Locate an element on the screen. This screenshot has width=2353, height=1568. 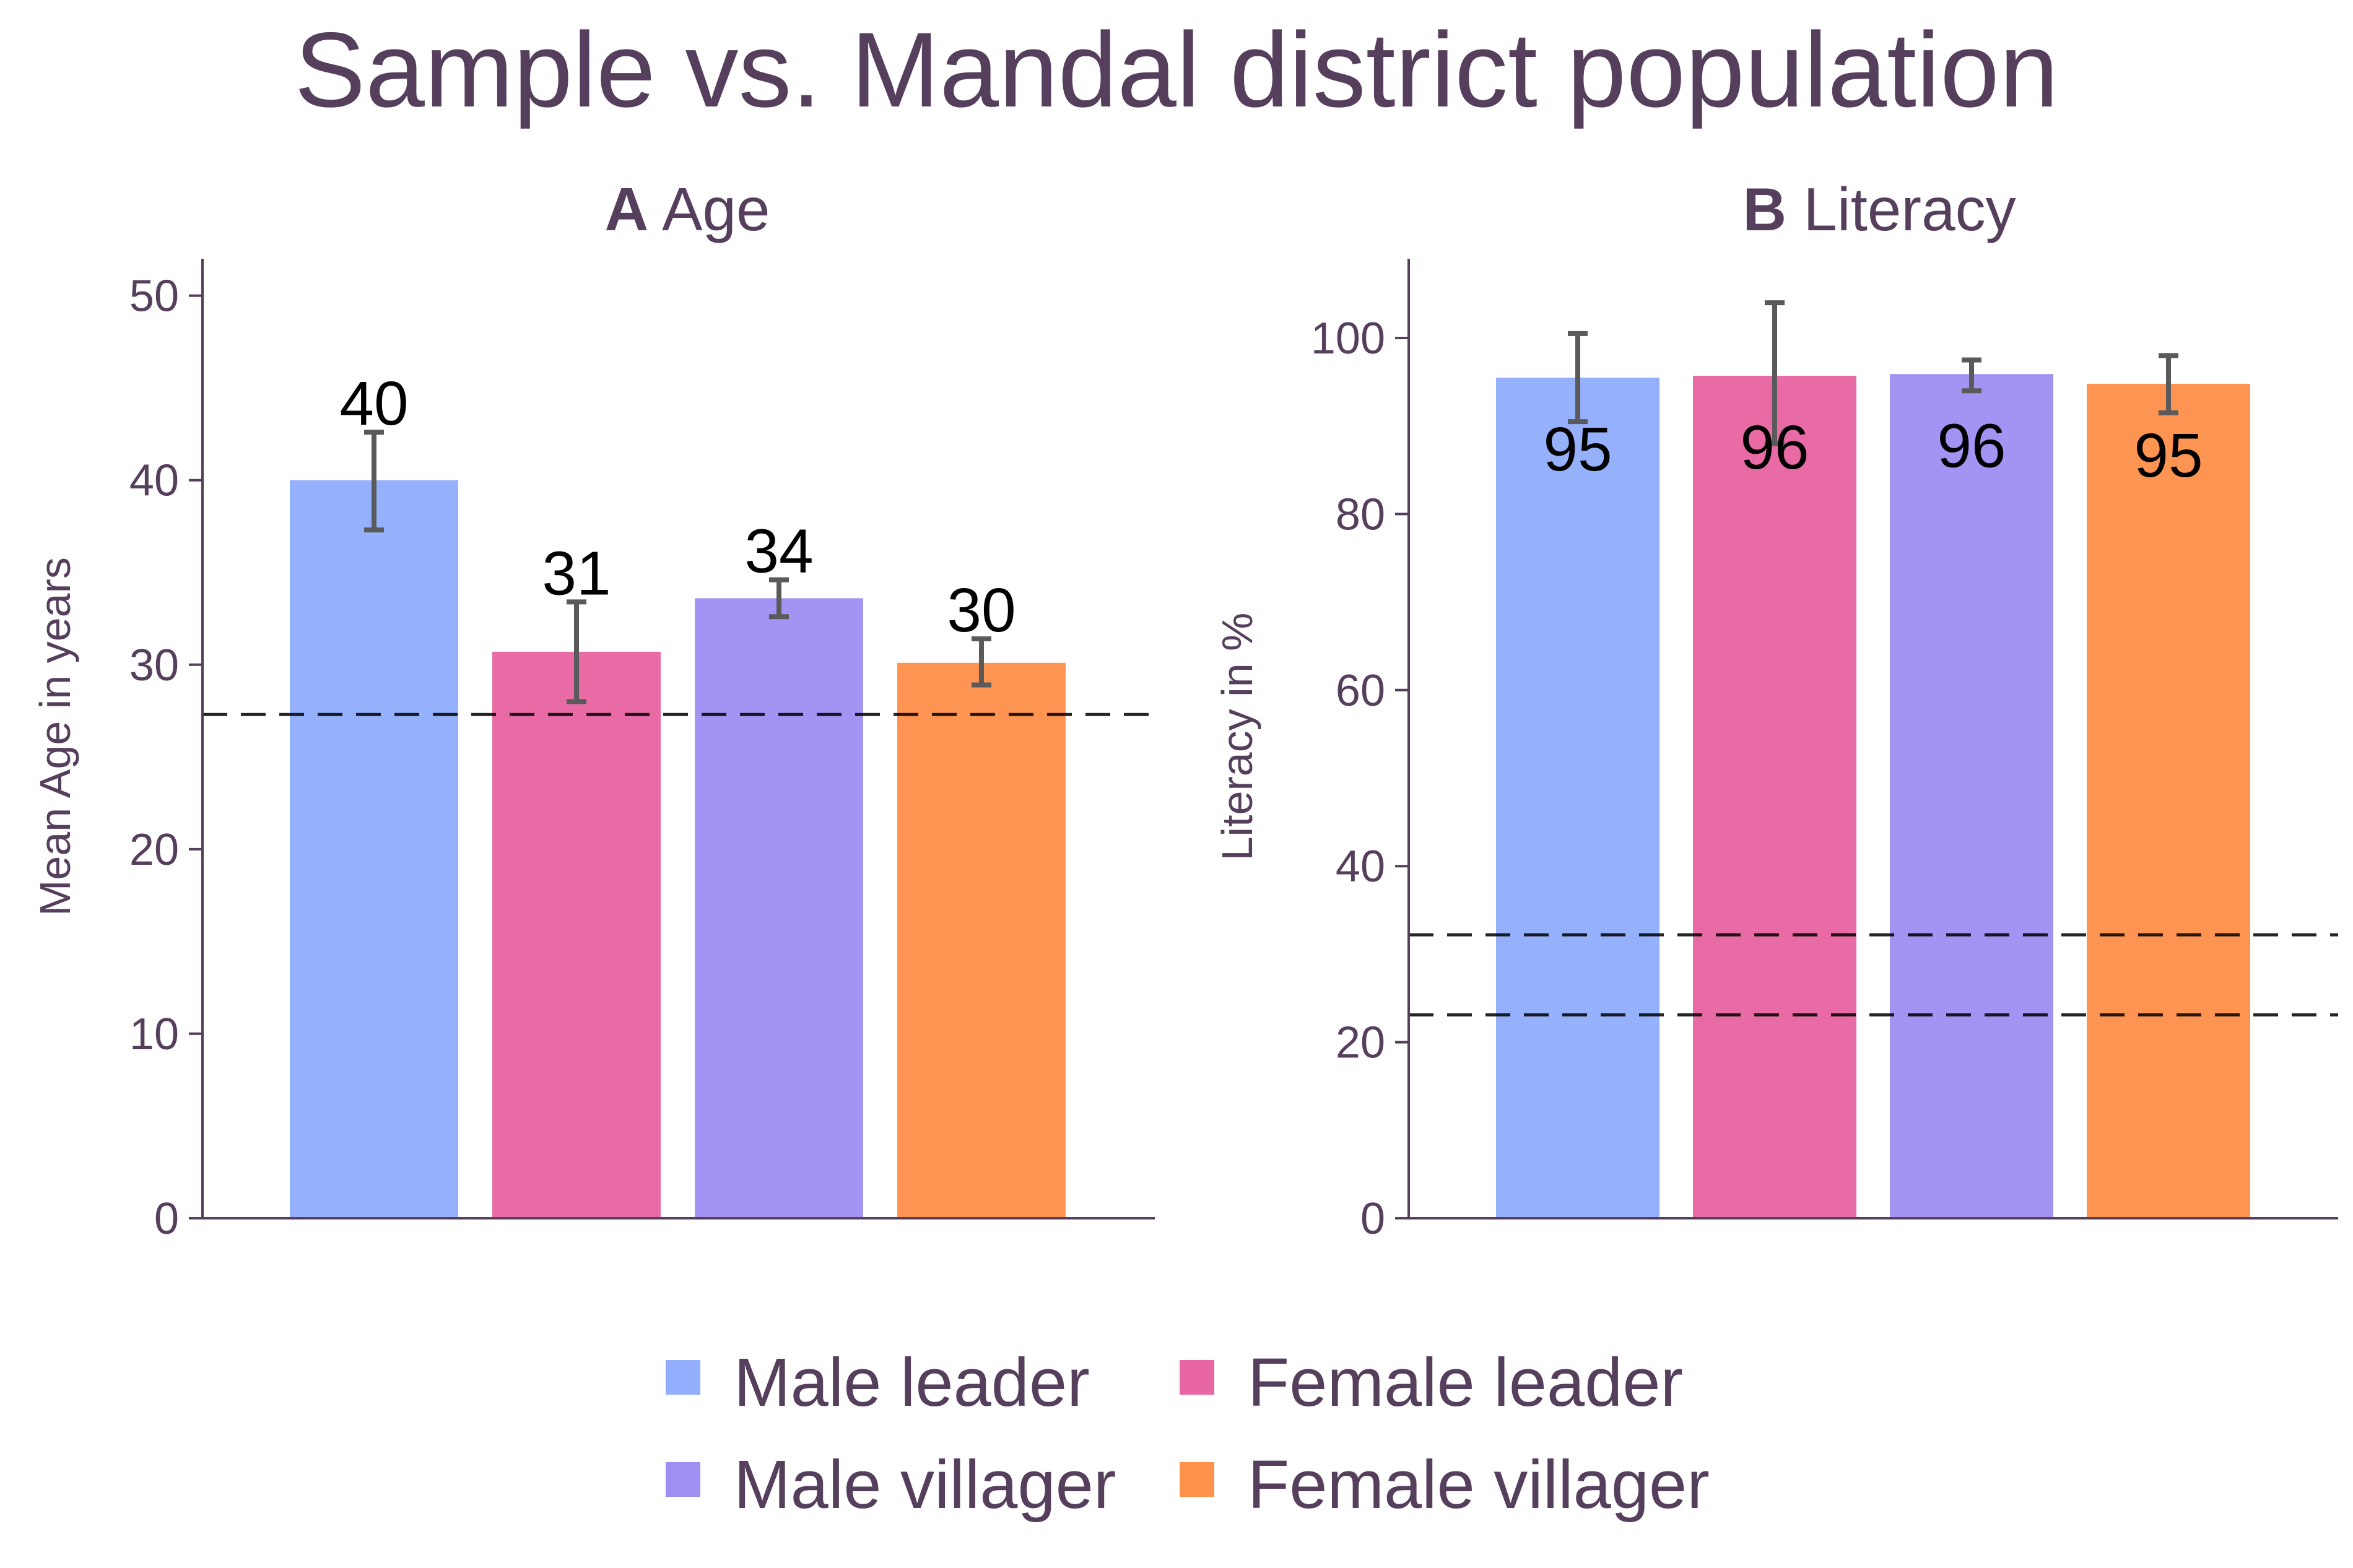
panel-a-data-label-2: 31 is located at coordinates (576, 573).